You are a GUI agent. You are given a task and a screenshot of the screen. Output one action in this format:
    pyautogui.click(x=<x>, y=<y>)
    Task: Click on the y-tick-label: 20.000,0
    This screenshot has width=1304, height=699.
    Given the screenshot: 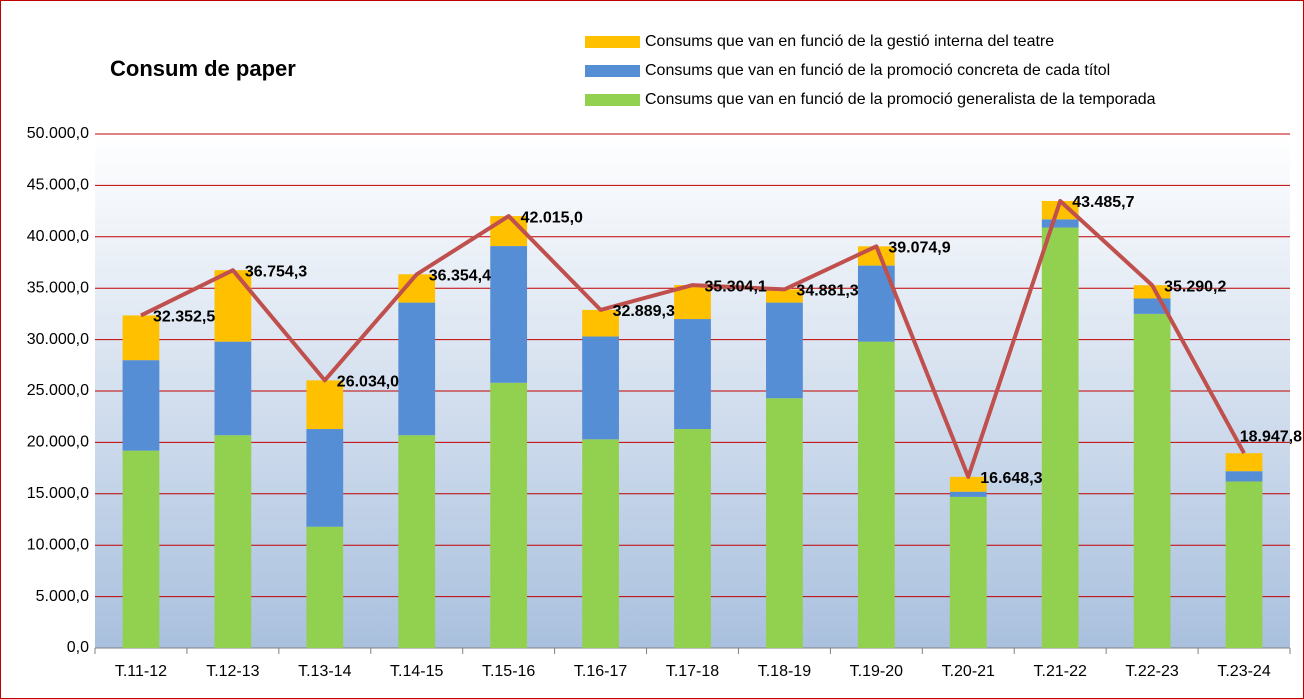 What is the action you would take?
    pyautogui.click(x=58, y=442)
    